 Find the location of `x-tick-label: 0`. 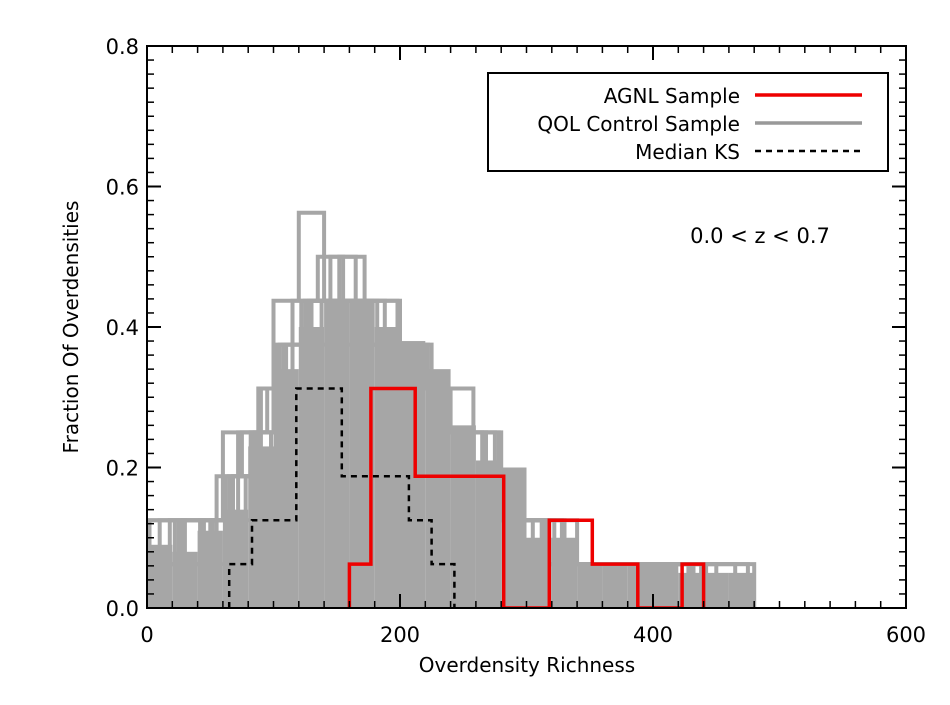

x-tick-label: 0 is located at coordinates (146, 635).